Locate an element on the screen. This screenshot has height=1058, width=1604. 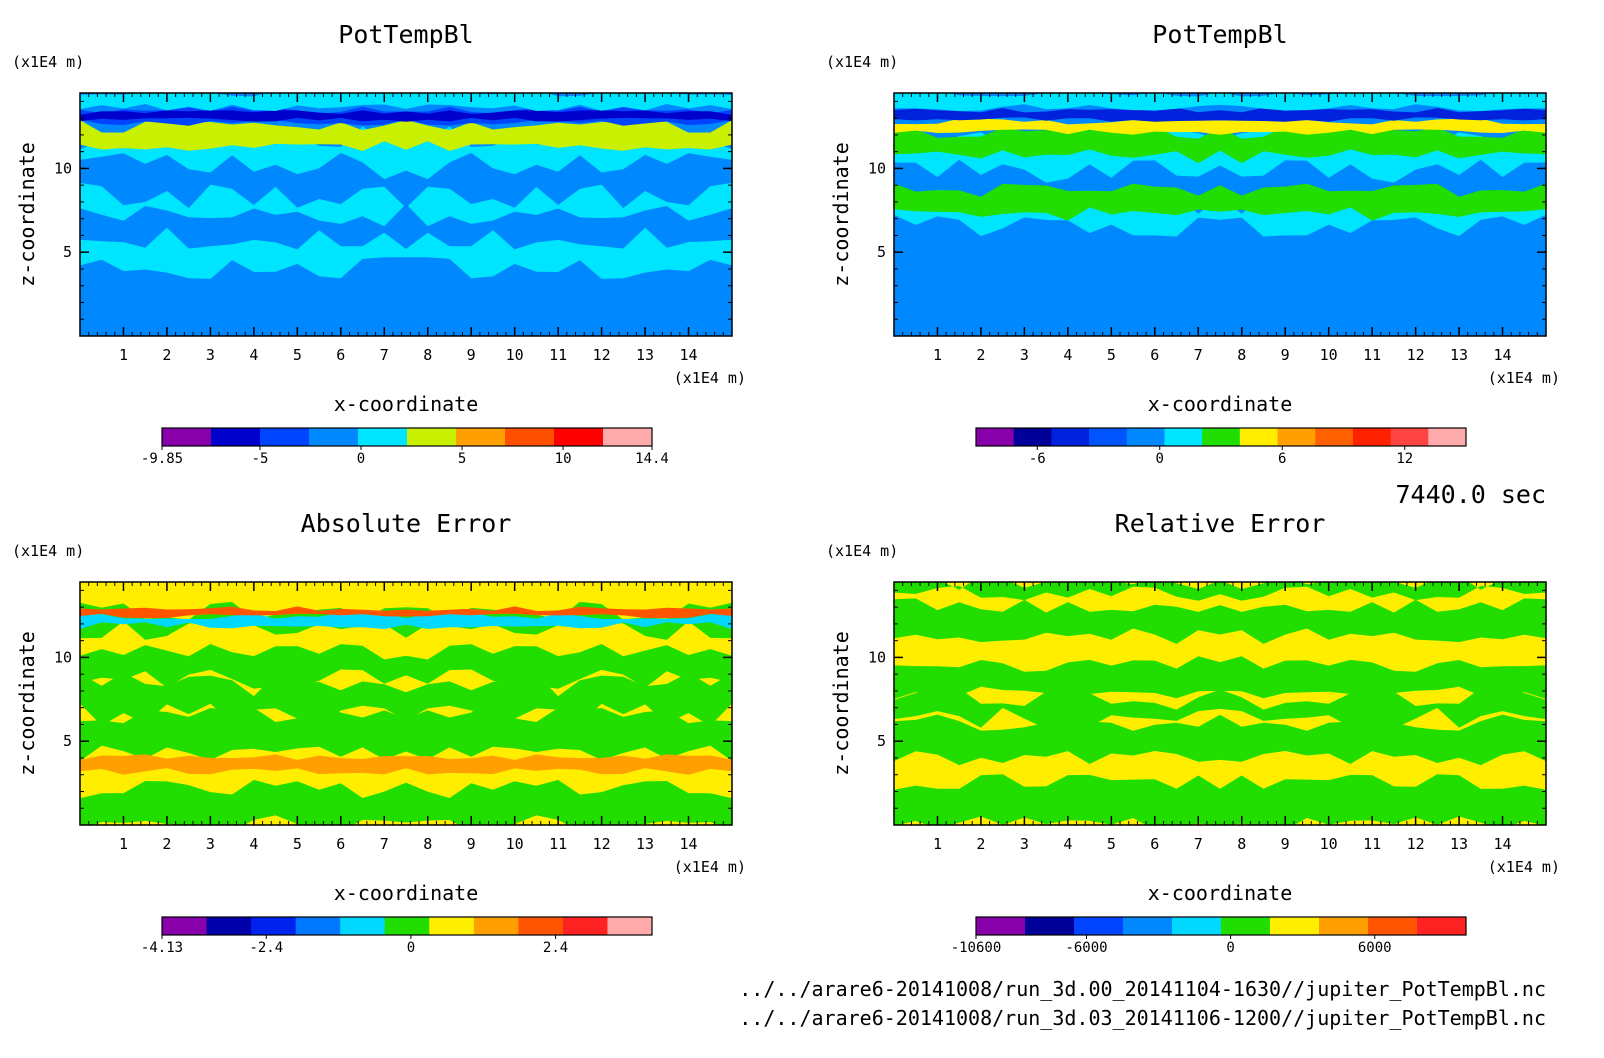
y-tick-label: 10 is located at coordinates (877, 168).